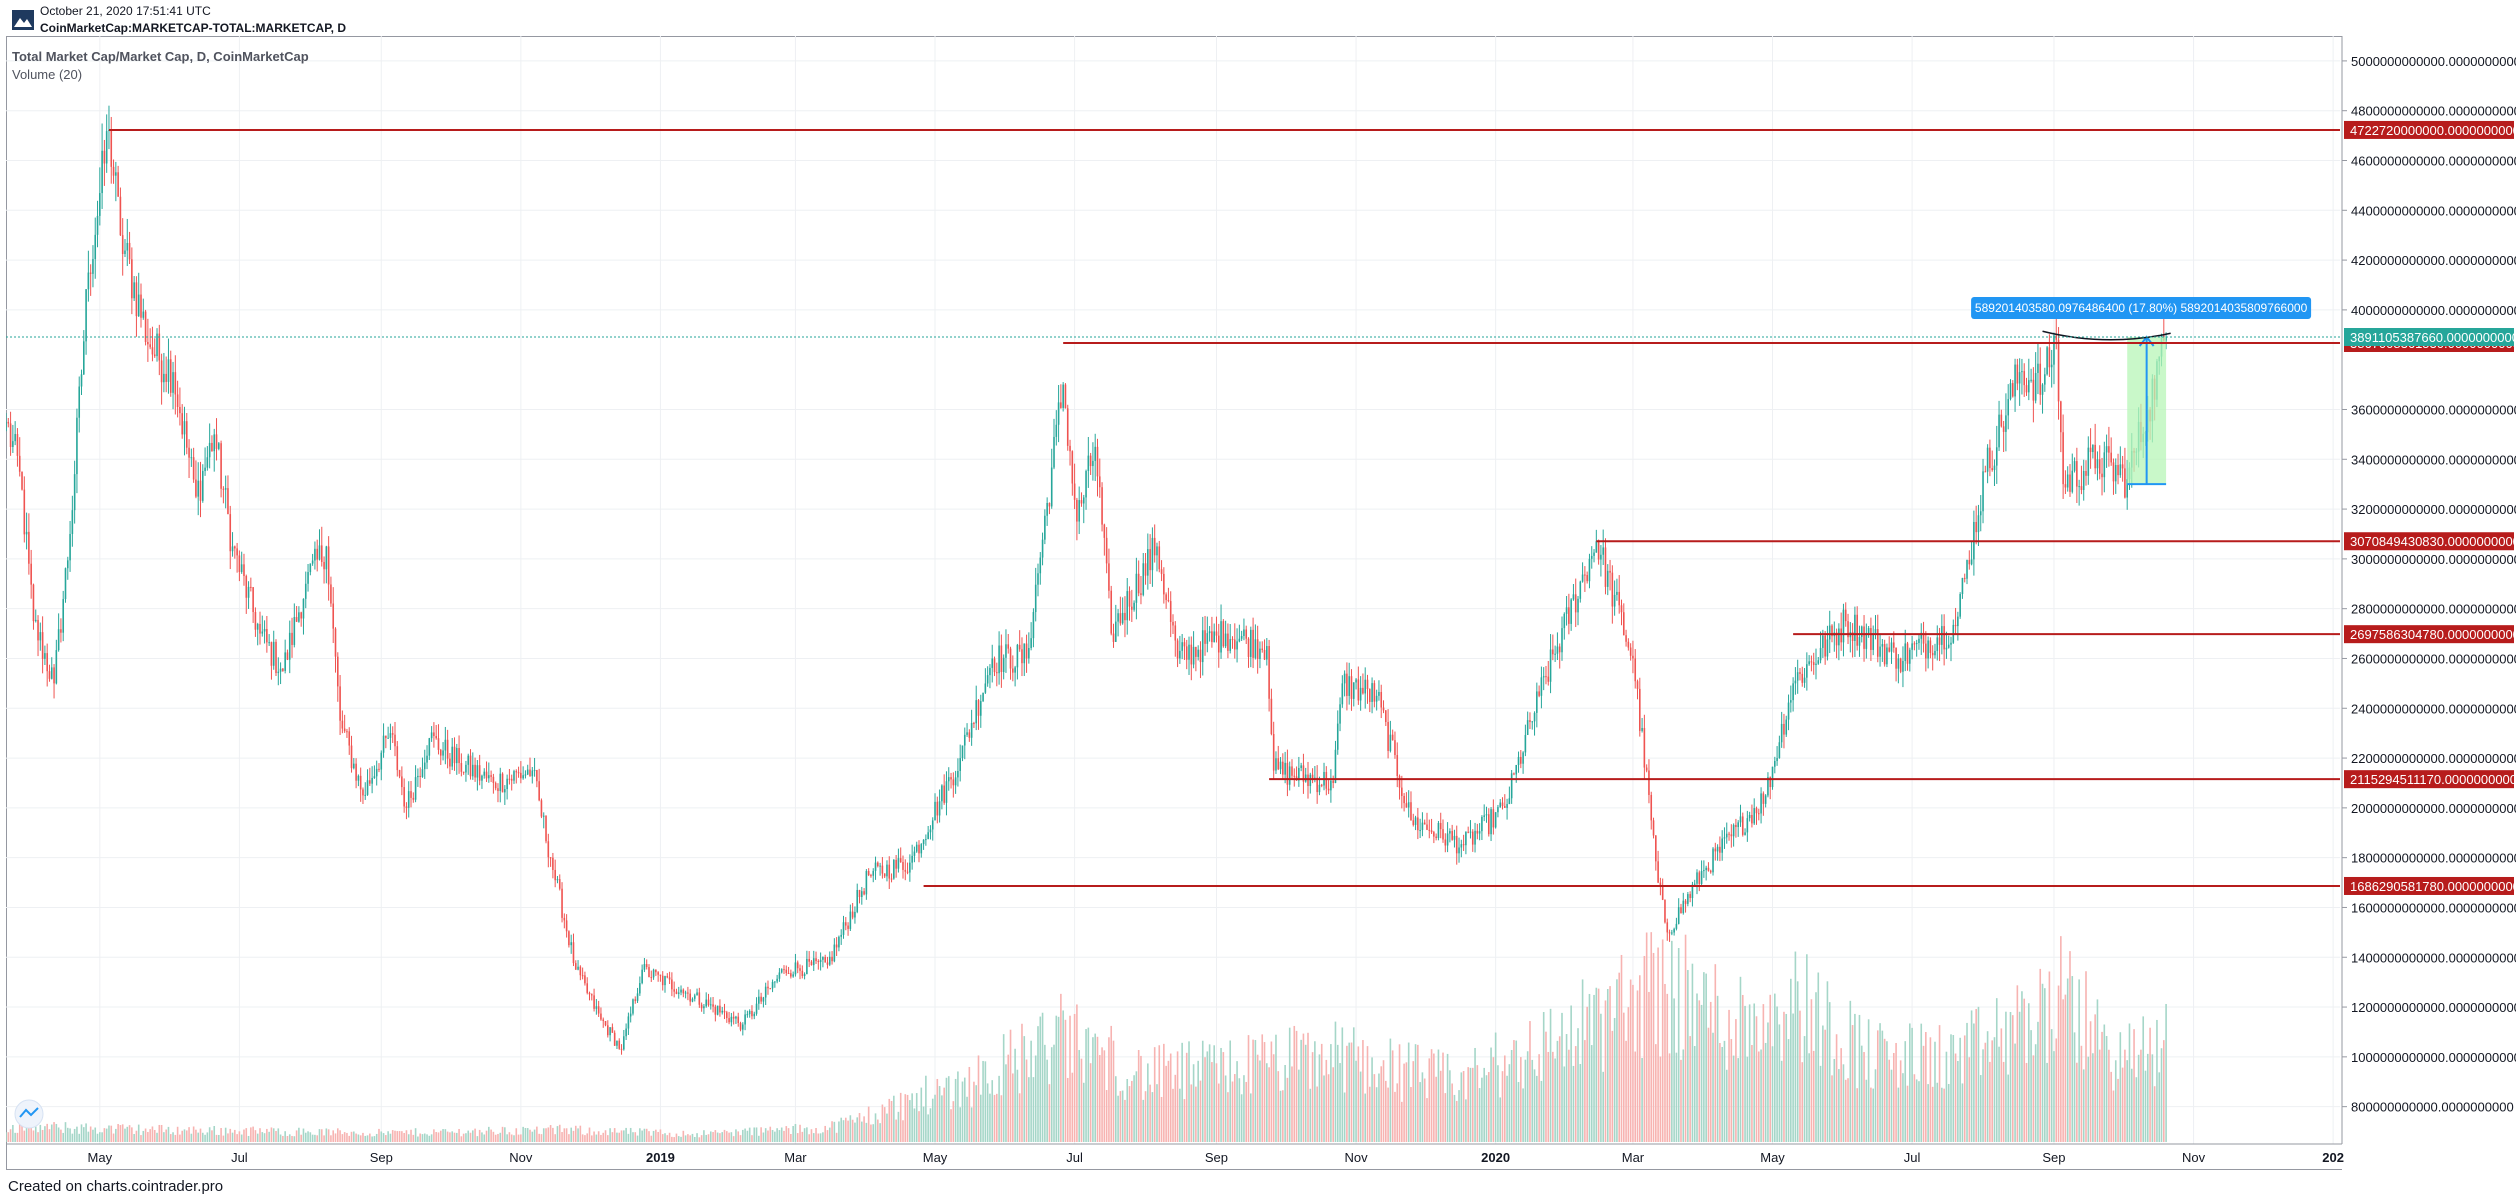  Describe the element at coordinates (2432, 1107) in the screenshot. I see `price-tick-label: 800000000000.0000000000` at that location.